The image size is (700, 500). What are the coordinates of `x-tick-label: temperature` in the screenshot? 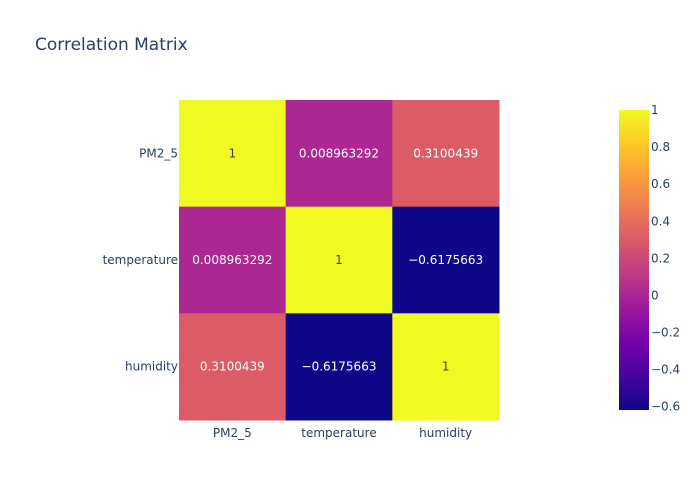 It's located at (338, 433).